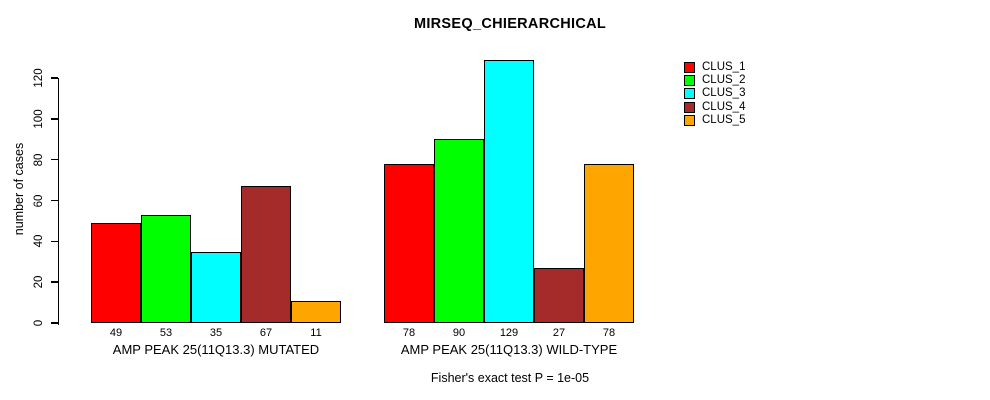 Image resolution: width=990 pixels, height=400 pixels. I want to click on y-axis-tick-label: 120, so click(39, 78).